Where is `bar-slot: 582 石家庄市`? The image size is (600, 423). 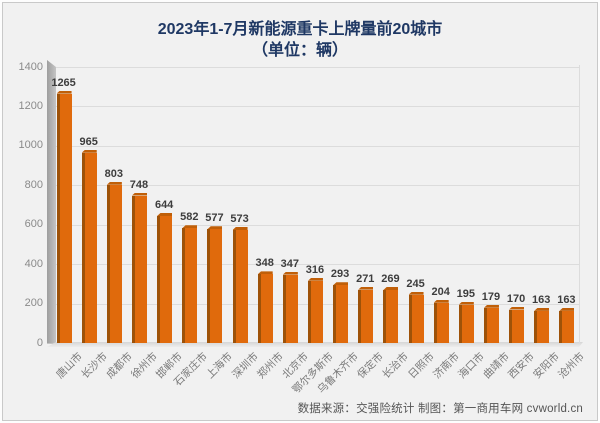 bar-slot: 582 石家庄市 is located at coordinates (191, 227).